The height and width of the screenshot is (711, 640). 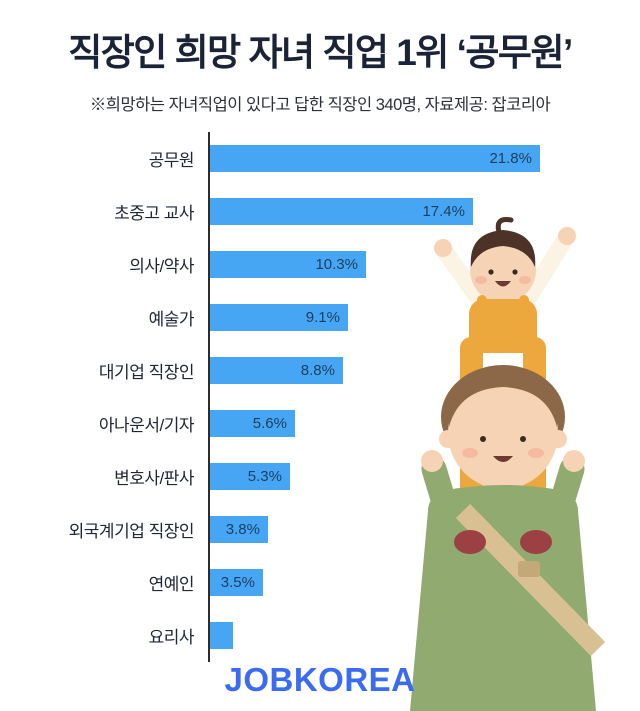 I want to click on bar-track: 8.8%, so click(x=385, y=370).